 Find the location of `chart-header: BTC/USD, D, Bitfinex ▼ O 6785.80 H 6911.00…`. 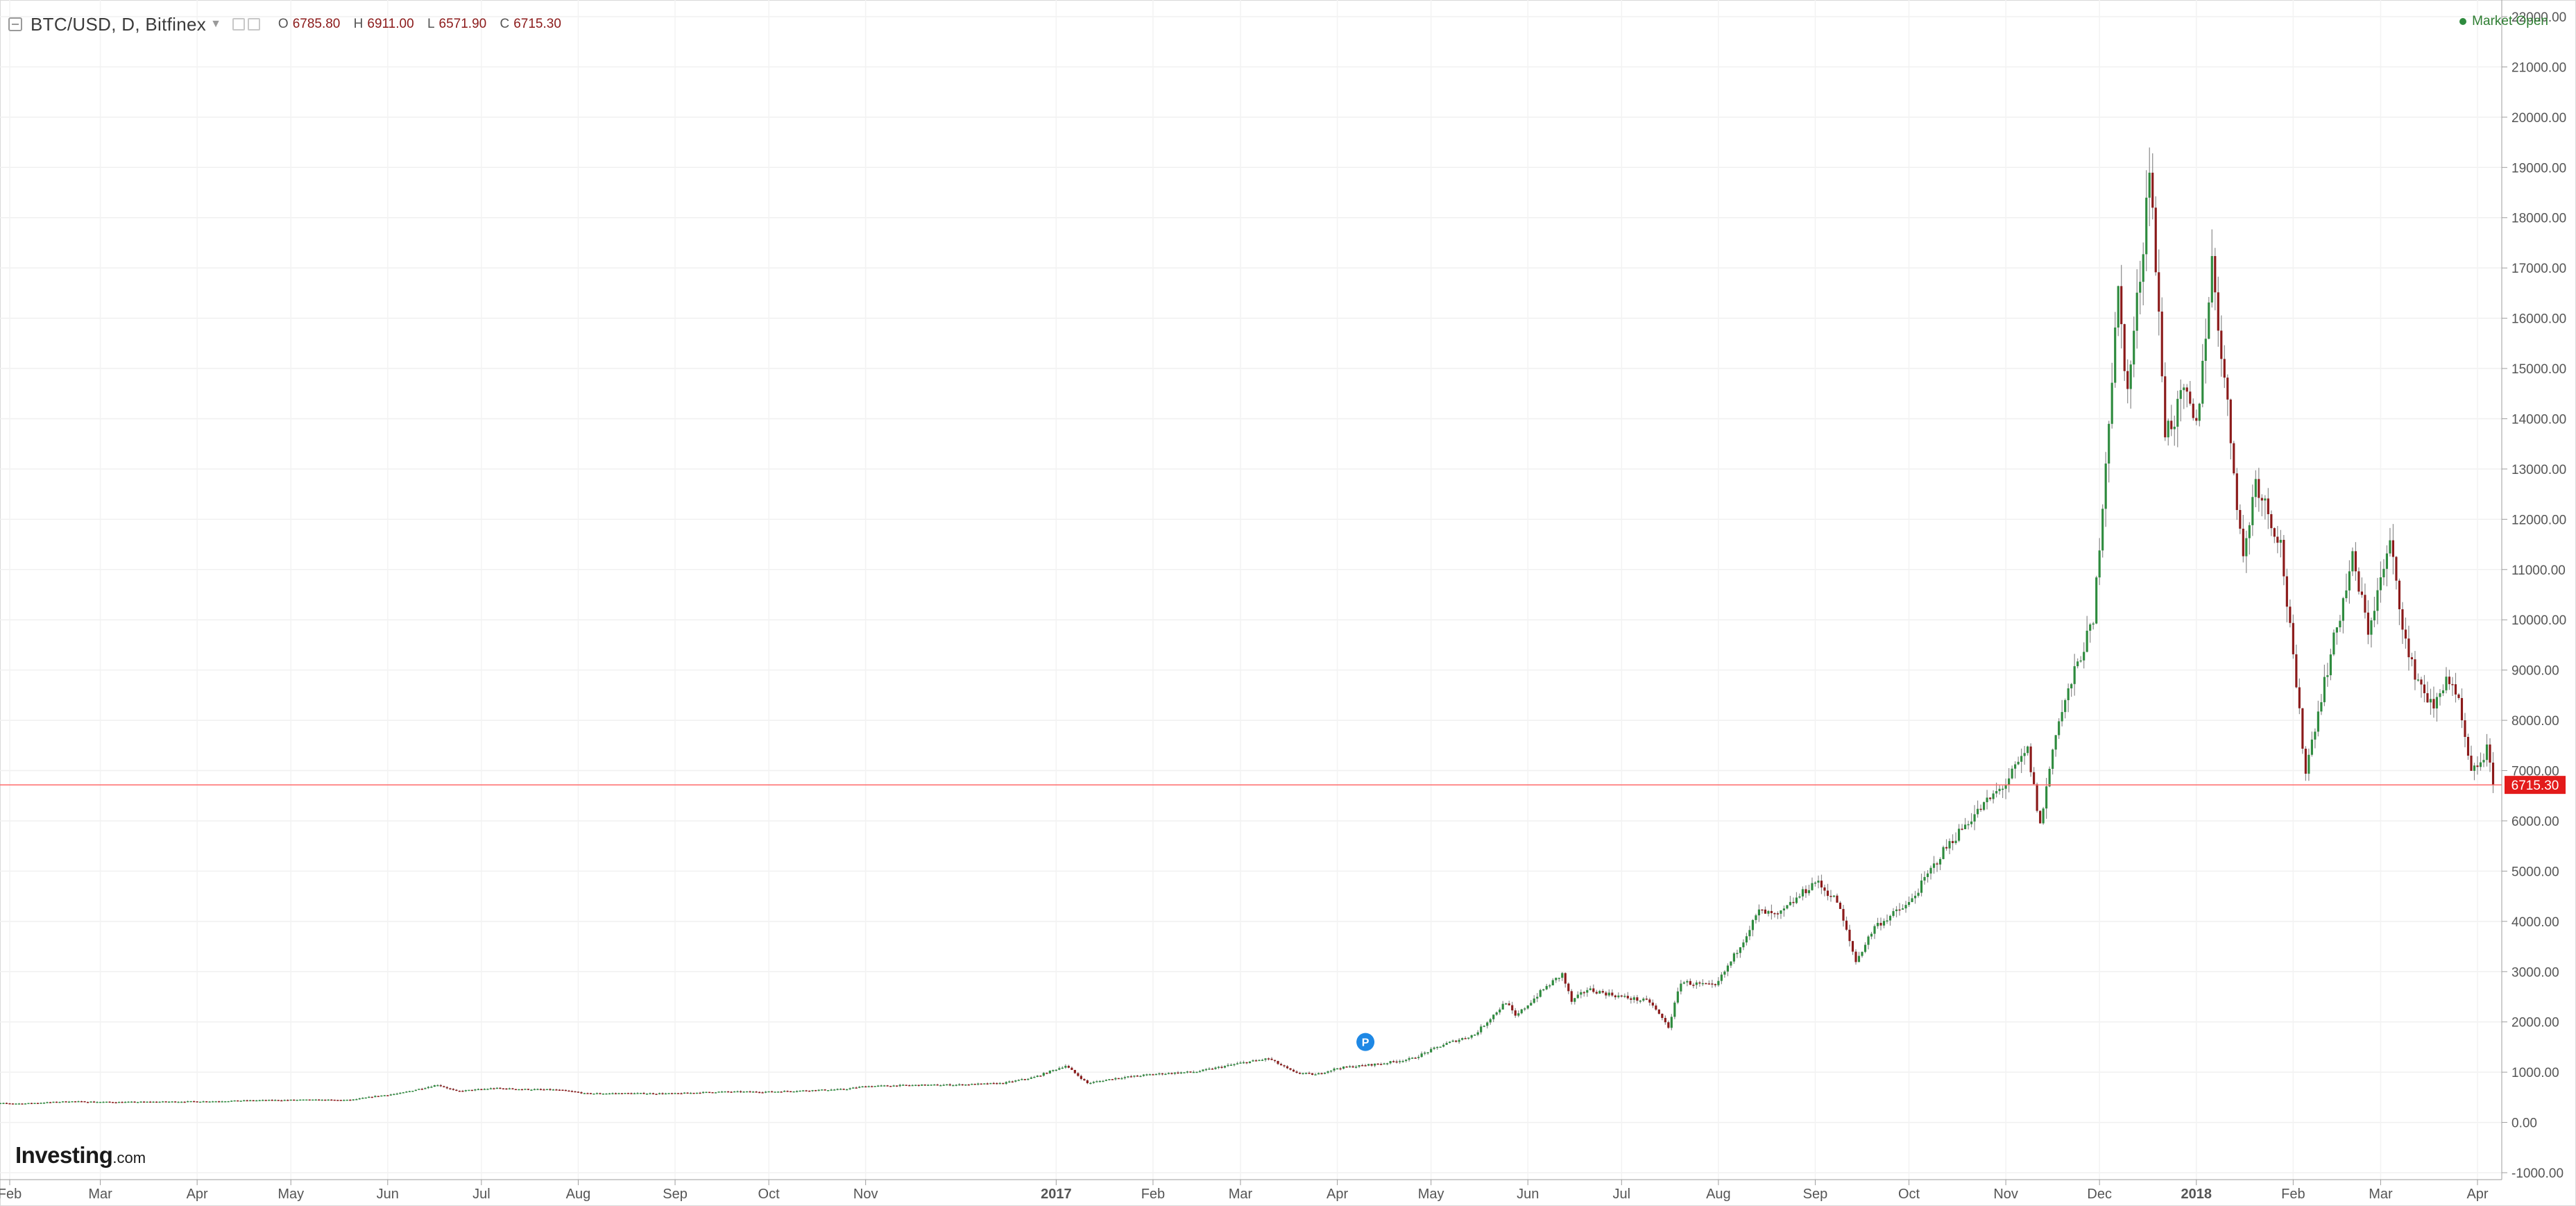

chart-header: BTC/USD, D, Bitfinex ▼ O 6785.80 H 6911.00… is located at coordinates (289, 24).